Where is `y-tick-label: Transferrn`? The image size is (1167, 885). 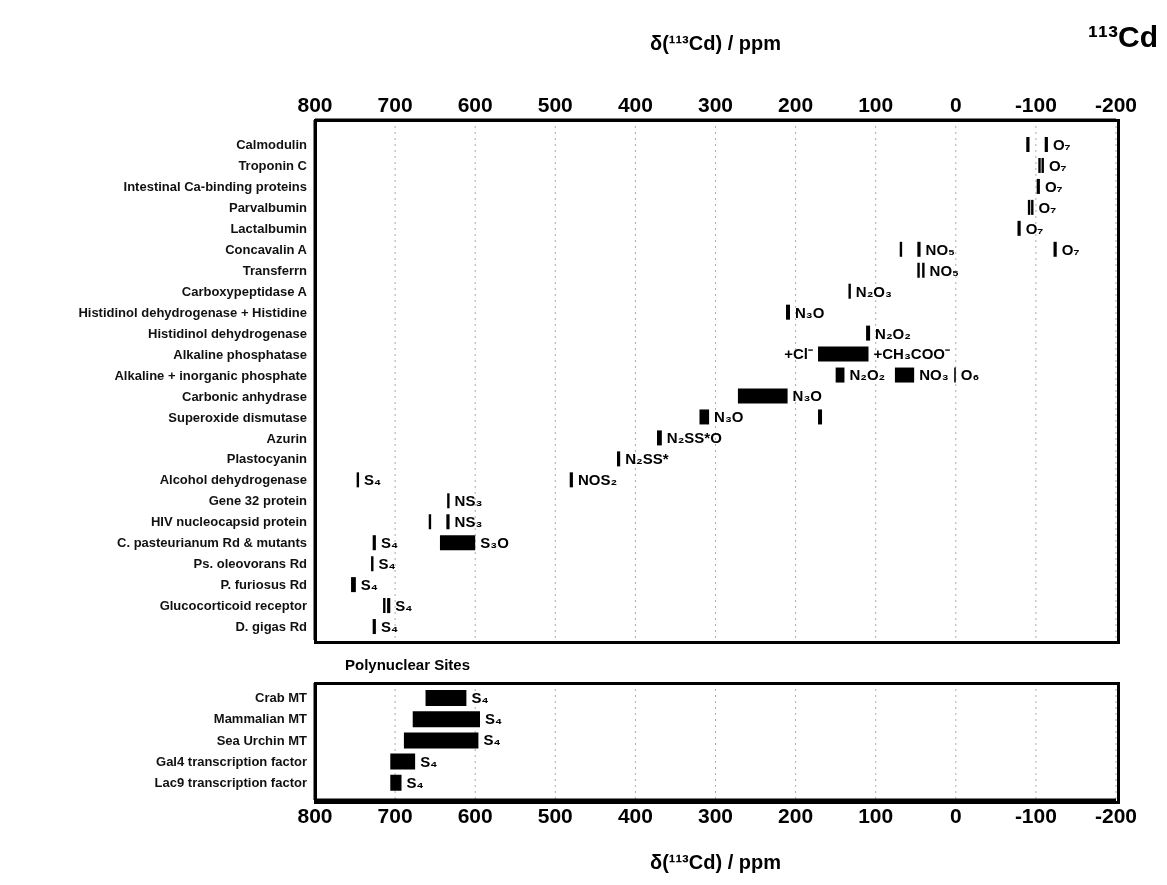
y-tick-label: Transferrn is located at coordinates (275, 270).